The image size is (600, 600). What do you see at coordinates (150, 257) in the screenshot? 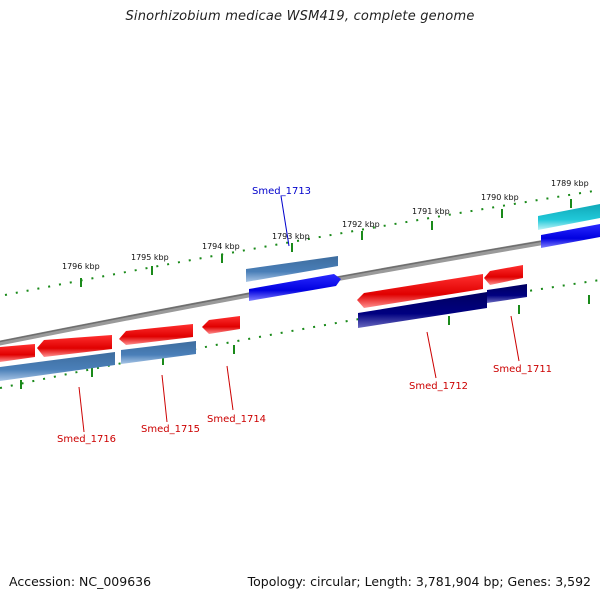
I see `kbp-label: 1795 kbp` at bounding box center [150, 257].